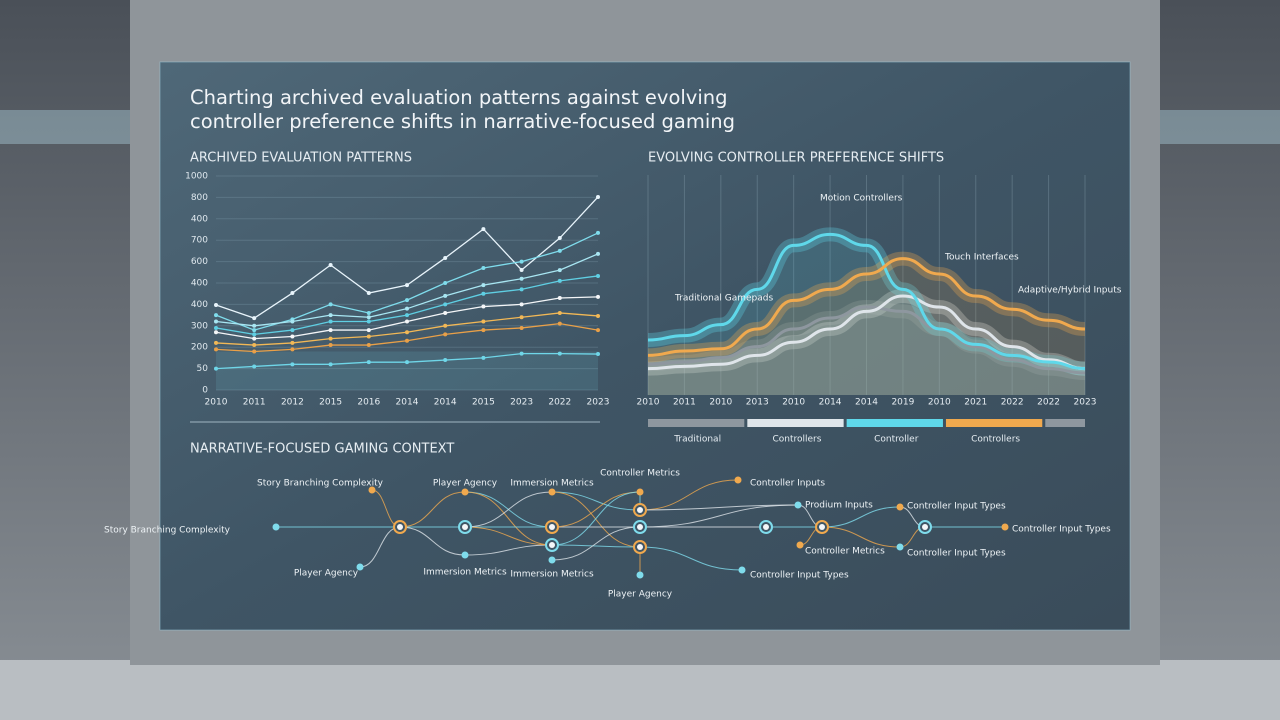 The image size is (1280, 720). What do you see at coordinates (320, 484) in the screenshot?
I see `node-label: Story Branching Complexity` at bounding box center [320, 484].